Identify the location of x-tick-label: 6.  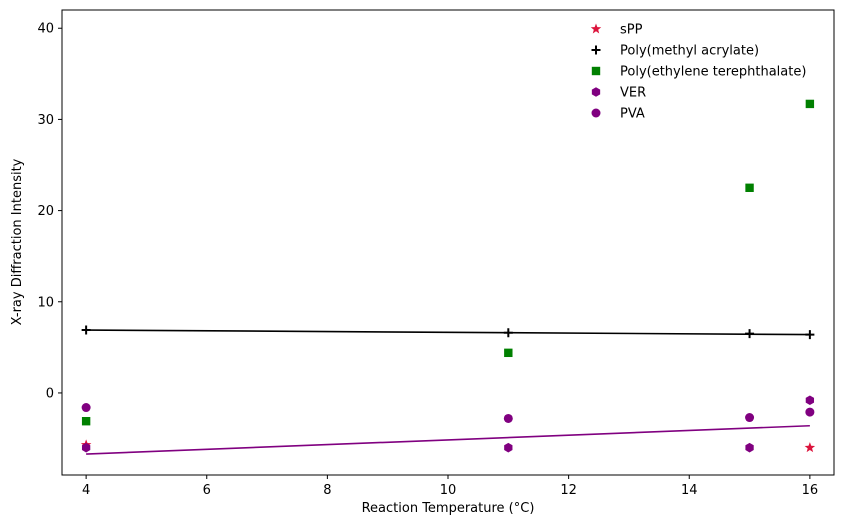
(207, 490).